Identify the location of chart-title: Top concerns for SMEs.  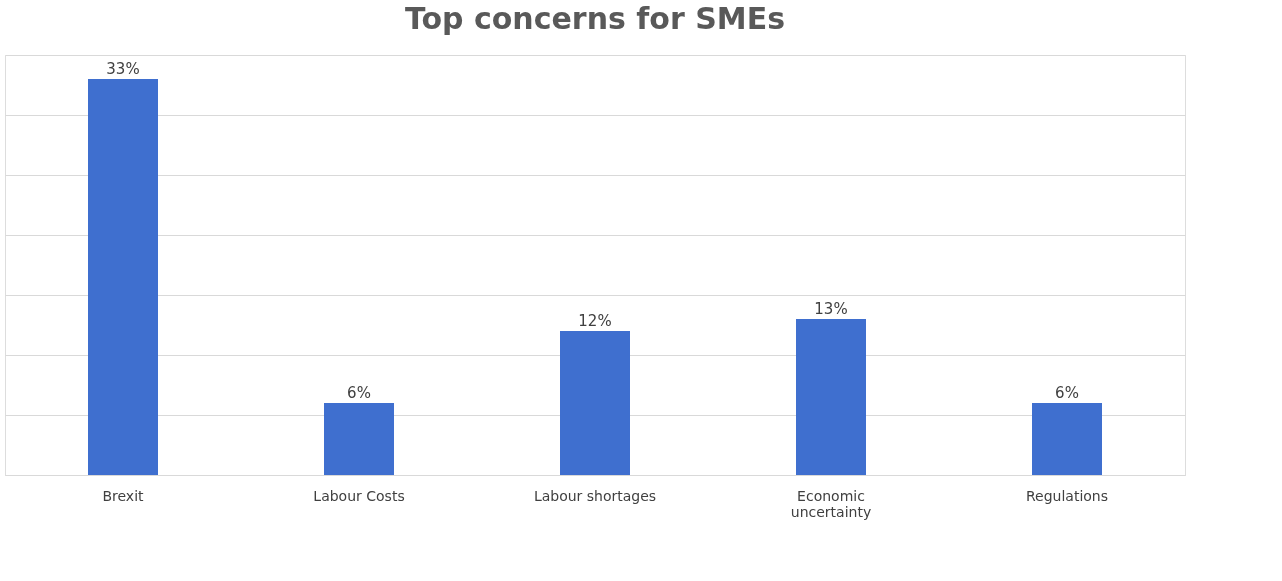
(595, 18).